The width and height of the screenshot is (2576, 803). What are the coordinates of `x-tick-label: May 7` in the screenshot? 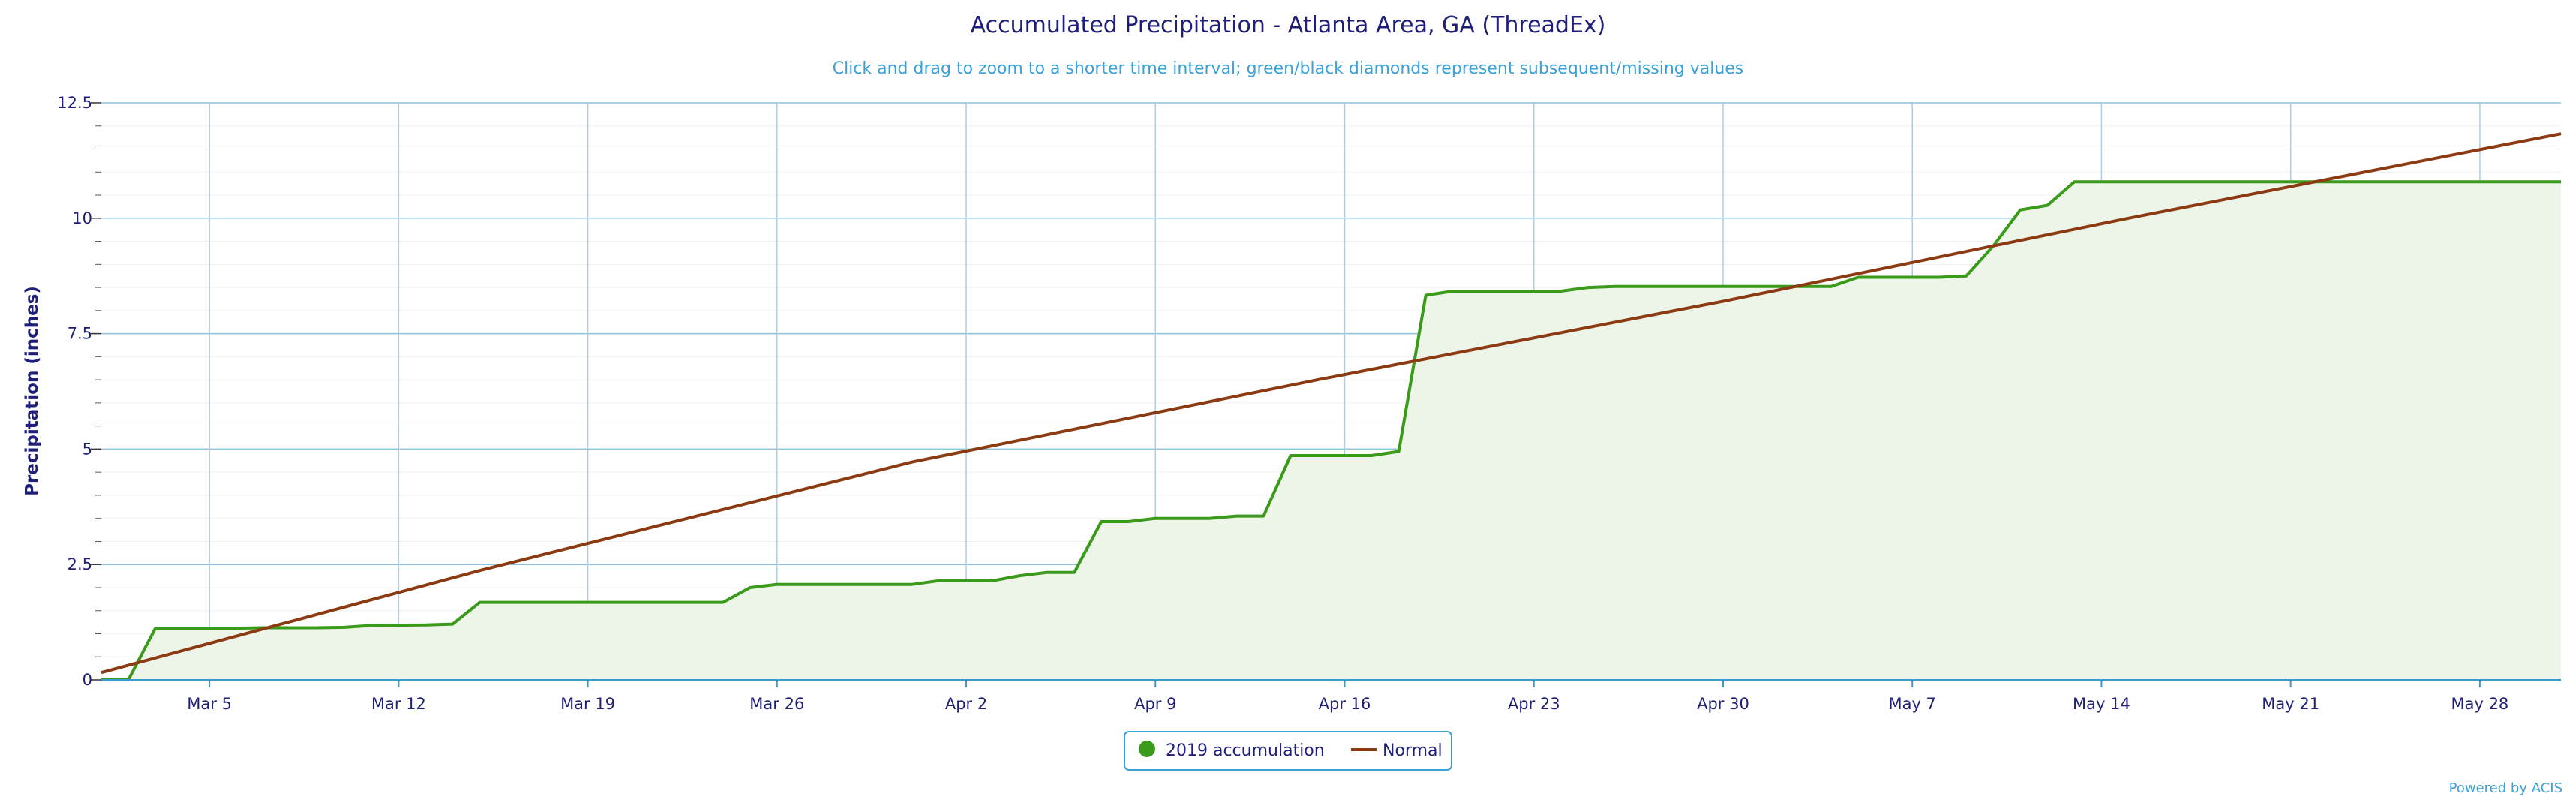 It's located at (1911, 704).